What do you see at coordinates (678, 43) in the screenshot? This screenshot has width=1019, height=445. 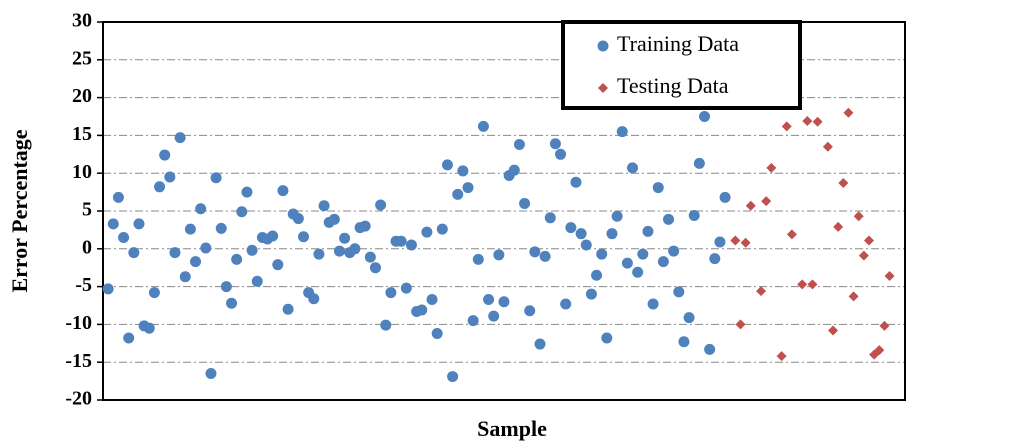 I see `legend-label: Training Data` at bounding box center [678, 43].